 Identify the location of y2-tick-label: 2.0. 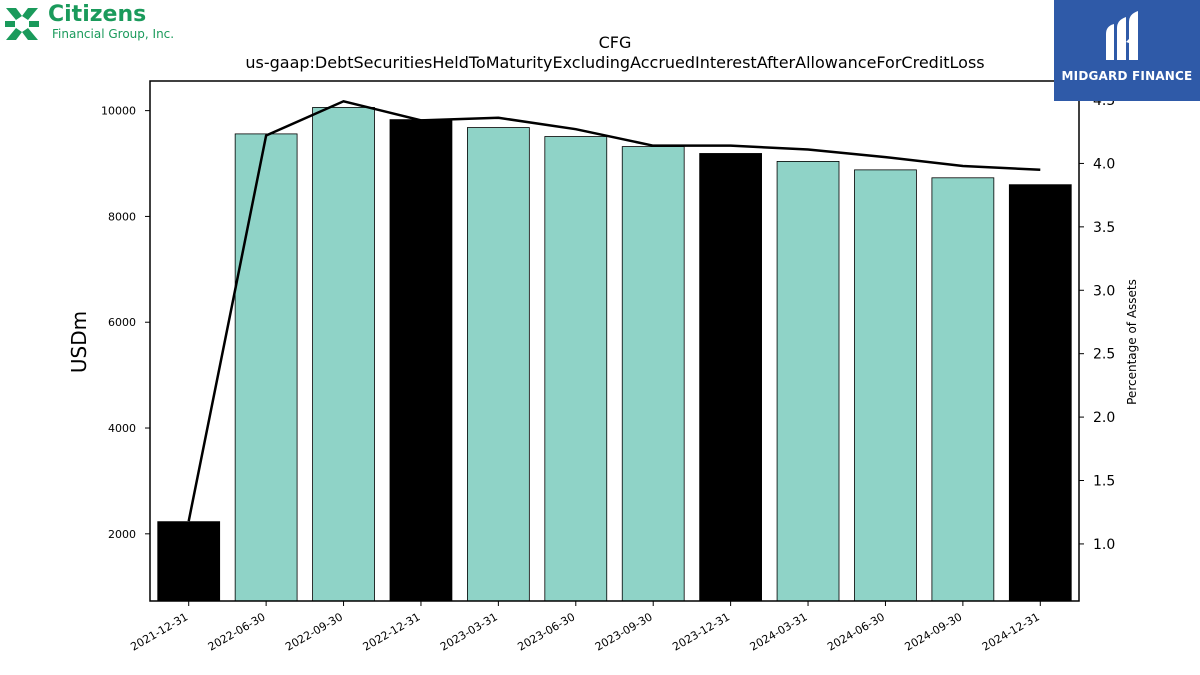
(1104, 418).